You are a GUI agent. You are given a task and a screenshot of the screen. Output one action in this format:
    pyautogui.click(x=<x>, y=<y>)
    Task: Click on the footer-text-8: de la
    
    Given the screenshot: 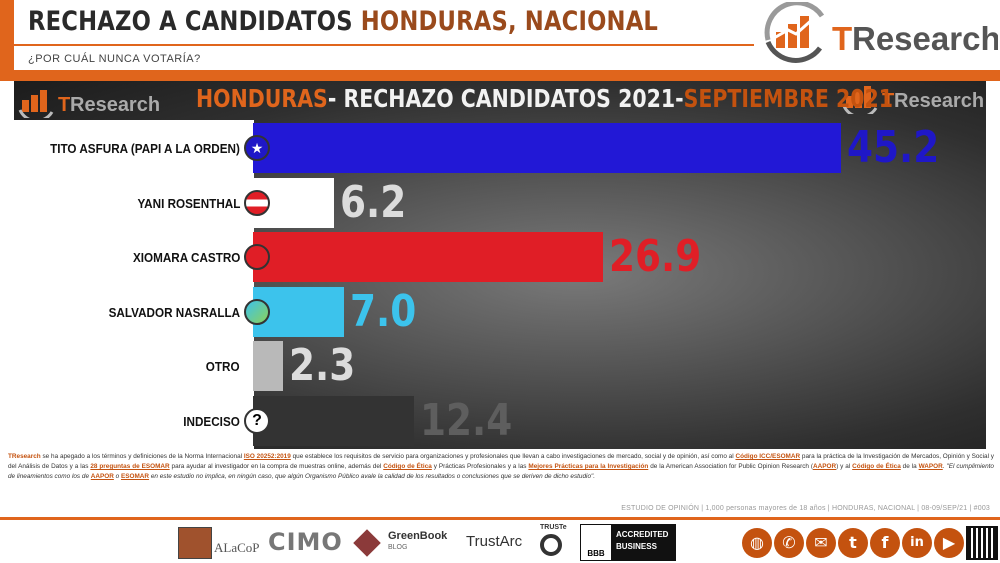 What is the action you would take?
    pyautogui.click(x=909, y=466)
    